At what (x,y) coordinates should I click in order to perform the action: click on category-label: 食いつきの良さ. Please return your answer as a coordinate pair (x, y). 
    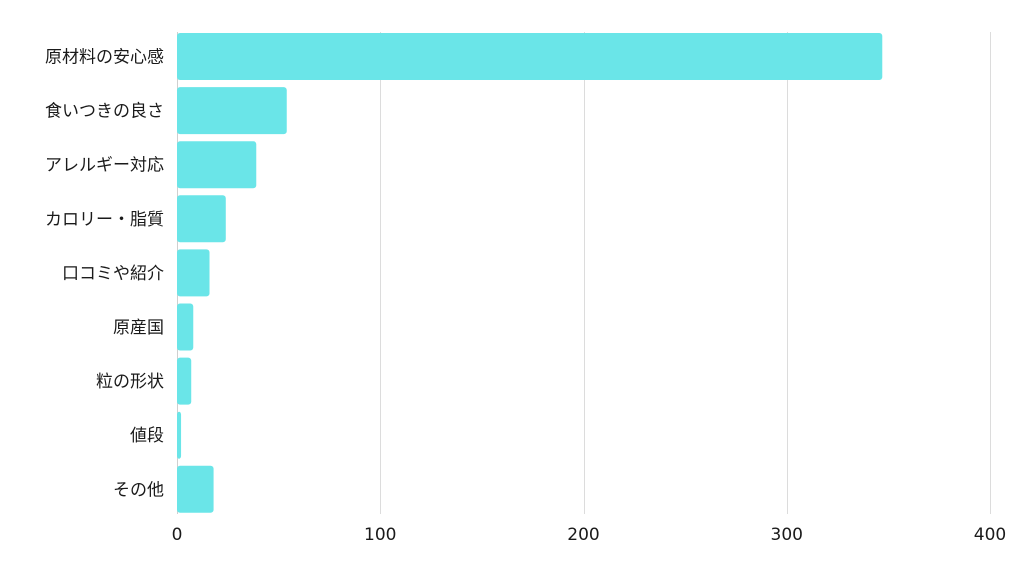
    Looking at the image, I should click on (104, 112).